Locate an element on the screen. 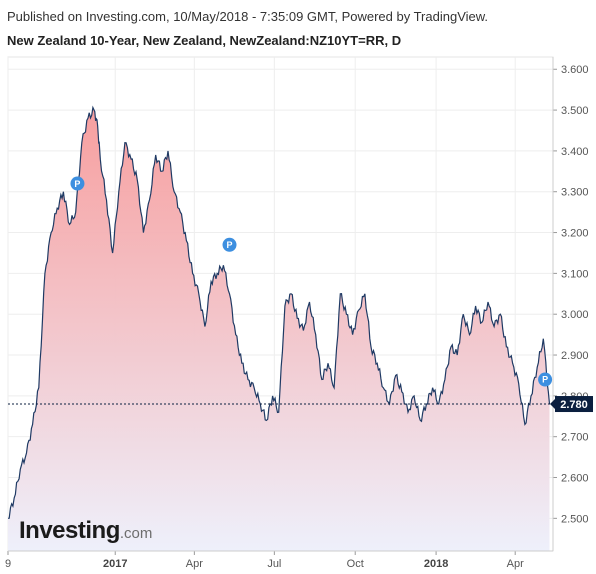  y-tick-label: 3.100 is located at coordinates (575, 274).